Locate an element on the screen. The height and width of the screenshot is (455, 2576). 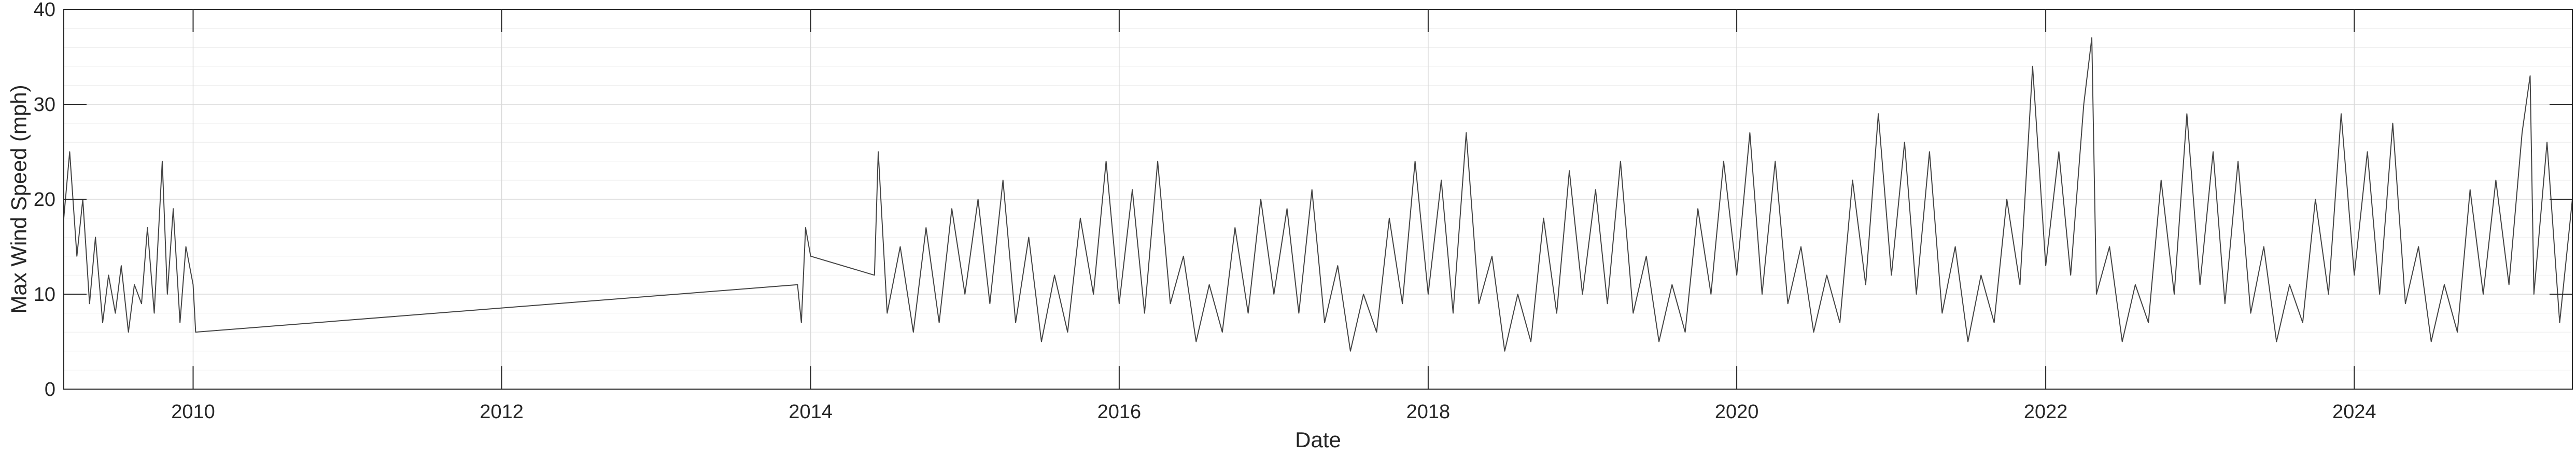
x-tick-label: 2016 is located at coordinates (1119, 412).